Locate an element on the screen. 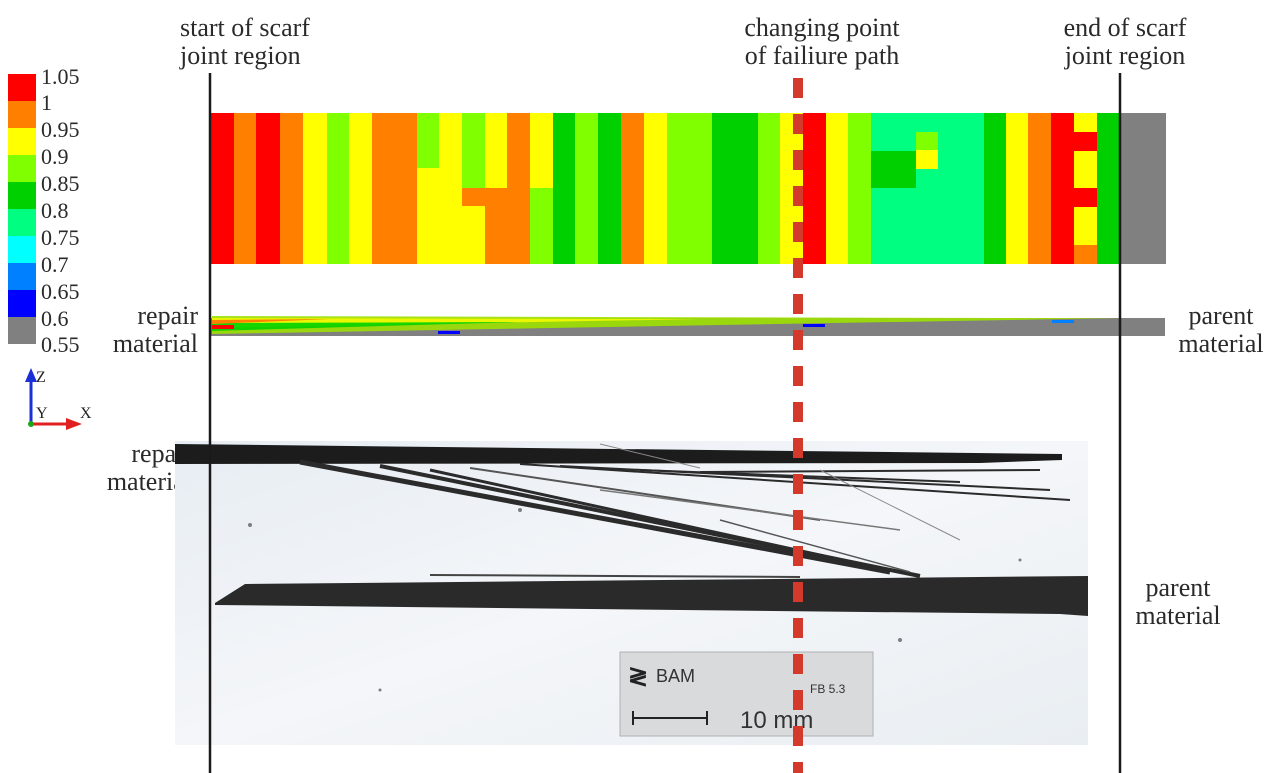  start-label-line-2: joint region is located at coordinates (240, 55).